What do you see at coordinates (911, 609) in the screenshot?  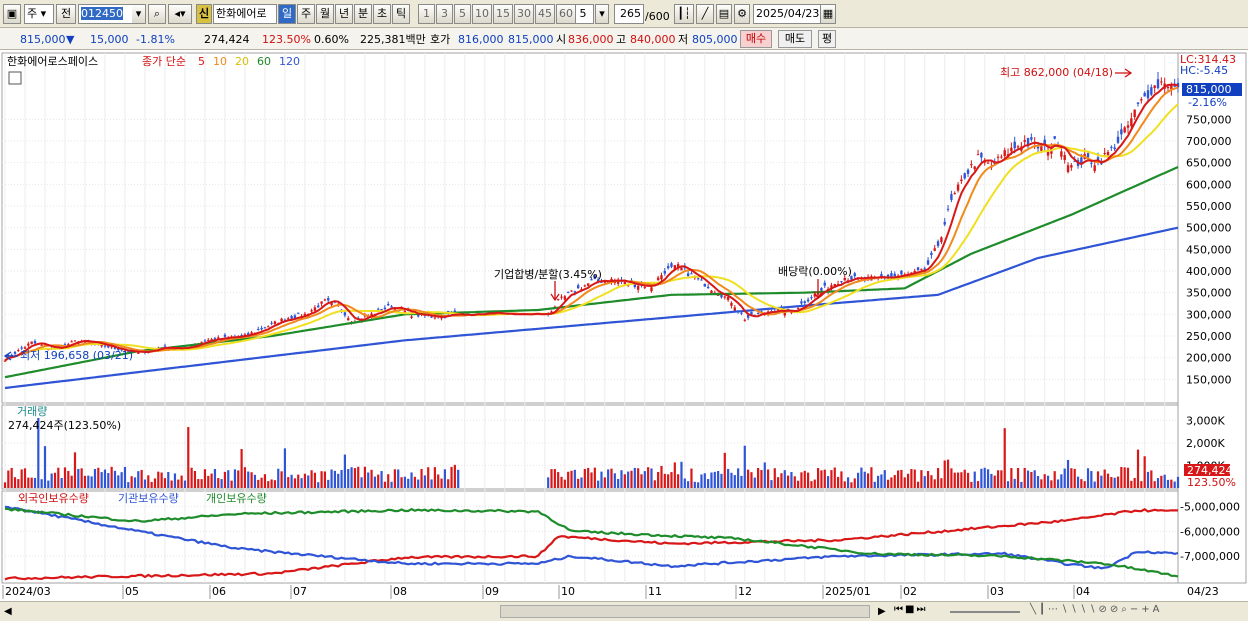 I see `playback-controls-icon: ⏮■⏭` at bounding box center [911, 609].